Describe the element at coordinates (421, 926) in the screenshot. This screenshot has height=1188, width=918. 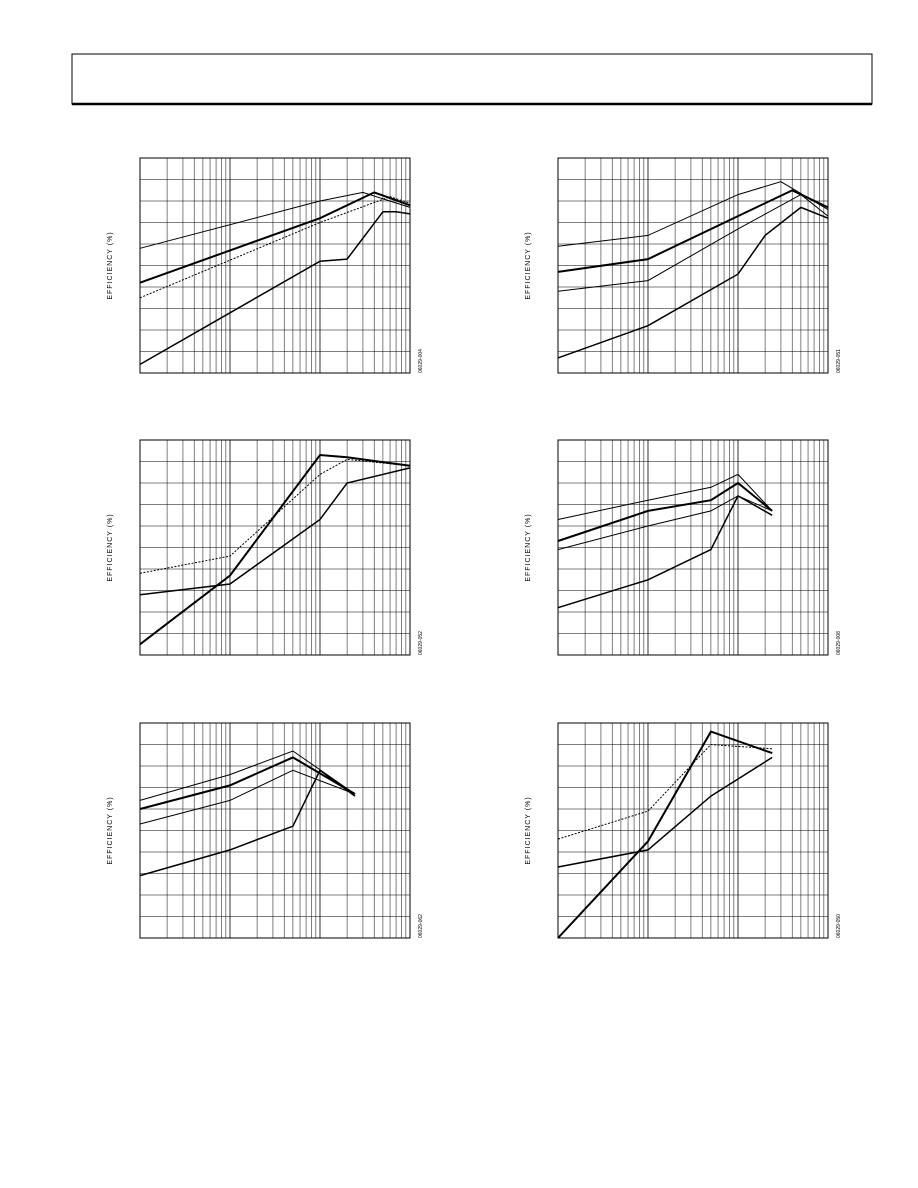
I see `figure-code: 06029-062` at that location.